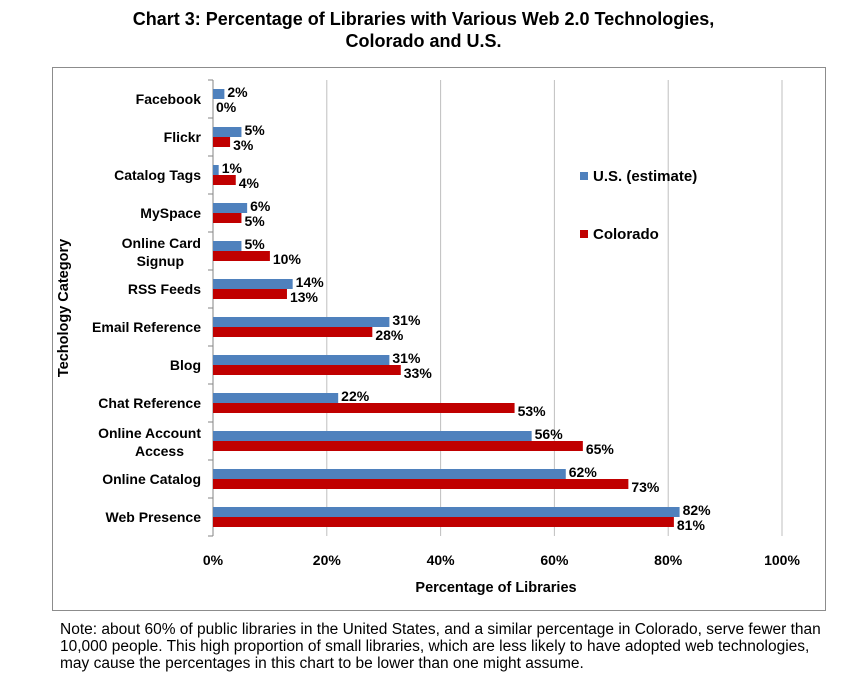 Image resolution: width=847 pixels, height=690 pixels. What do you see at coordinates (697, 510) in the screenshot?
I see `data-label-us: 82%` at bounding box center [697, 510].